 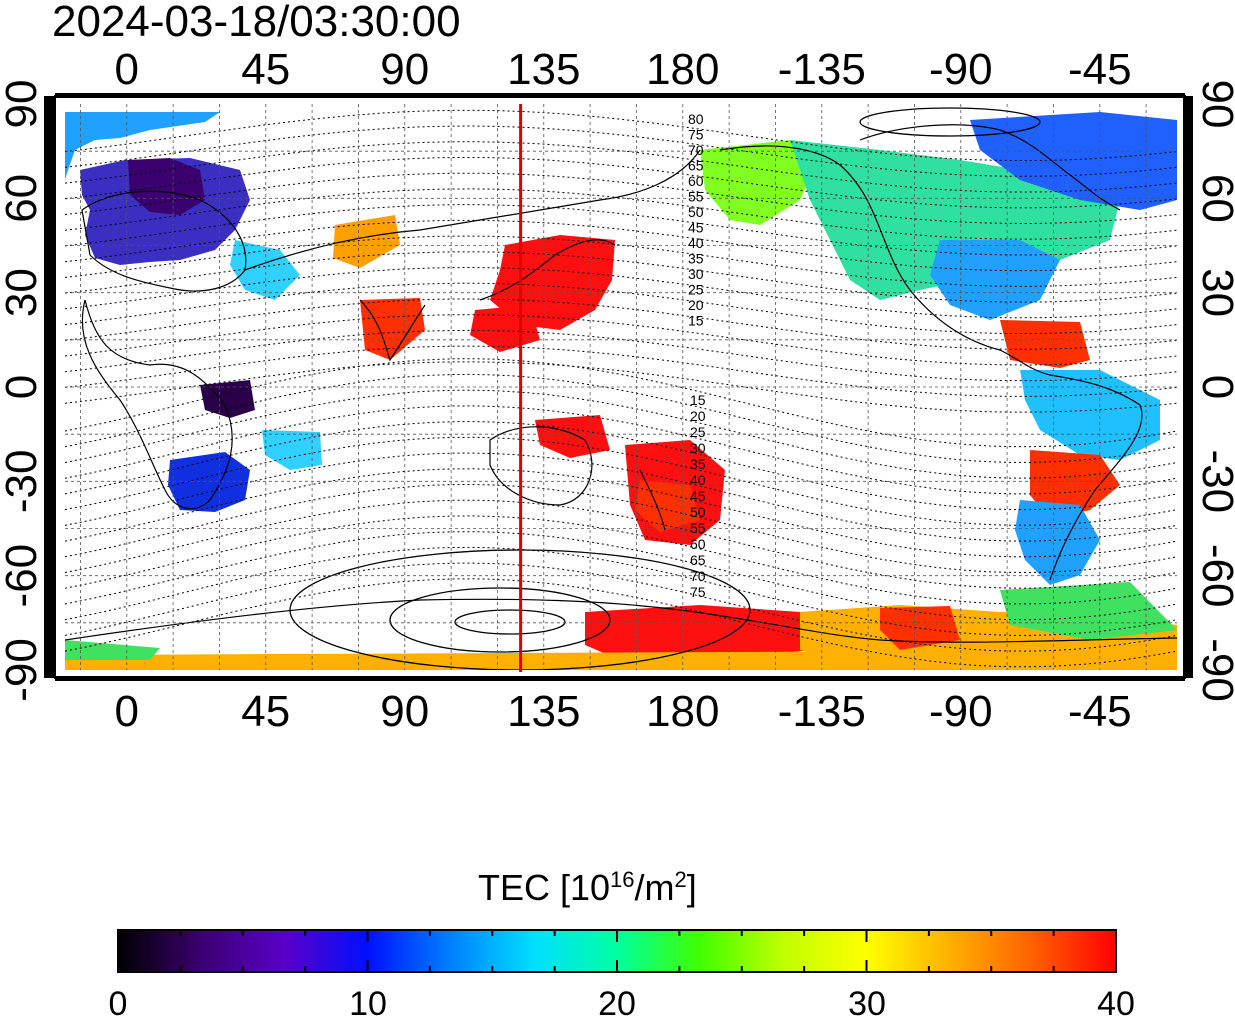 What do you see at coordinates (166, 186) in the screenshot?
I see `tec-patch-scandinavia` at bounding box center [166, 186].